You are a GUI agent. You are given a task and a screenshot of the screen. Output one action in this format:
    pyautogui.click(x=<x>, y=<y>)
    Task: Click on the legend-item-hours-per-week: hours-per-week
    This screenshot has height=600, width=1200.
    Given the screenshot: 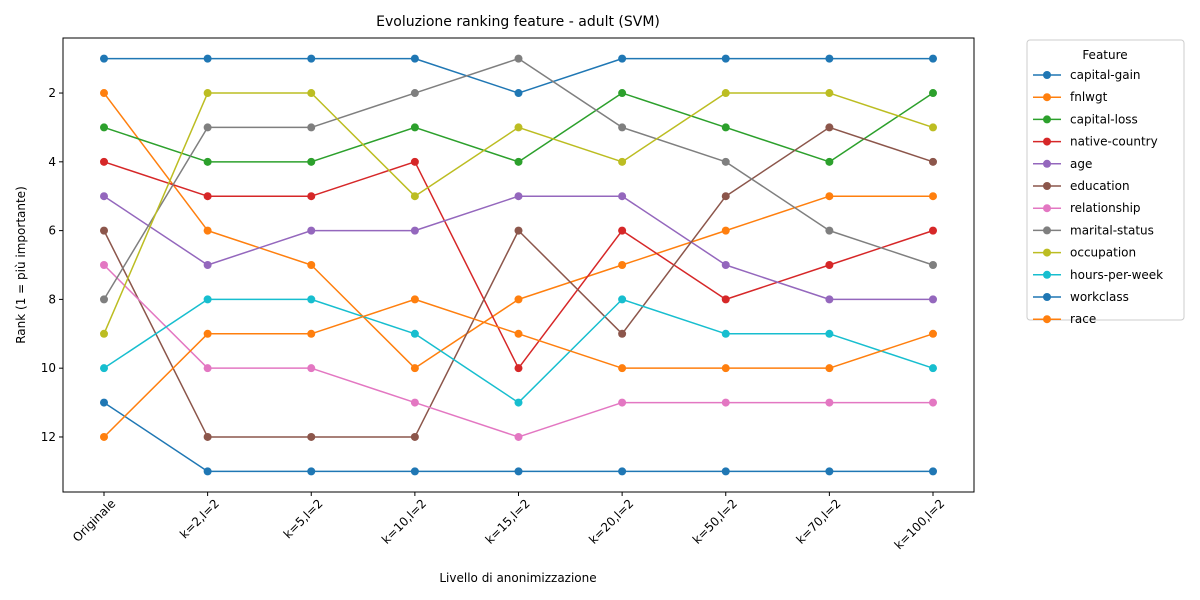 What is the action you would take?
    pyautogui.click(x=1098, y=275)
    